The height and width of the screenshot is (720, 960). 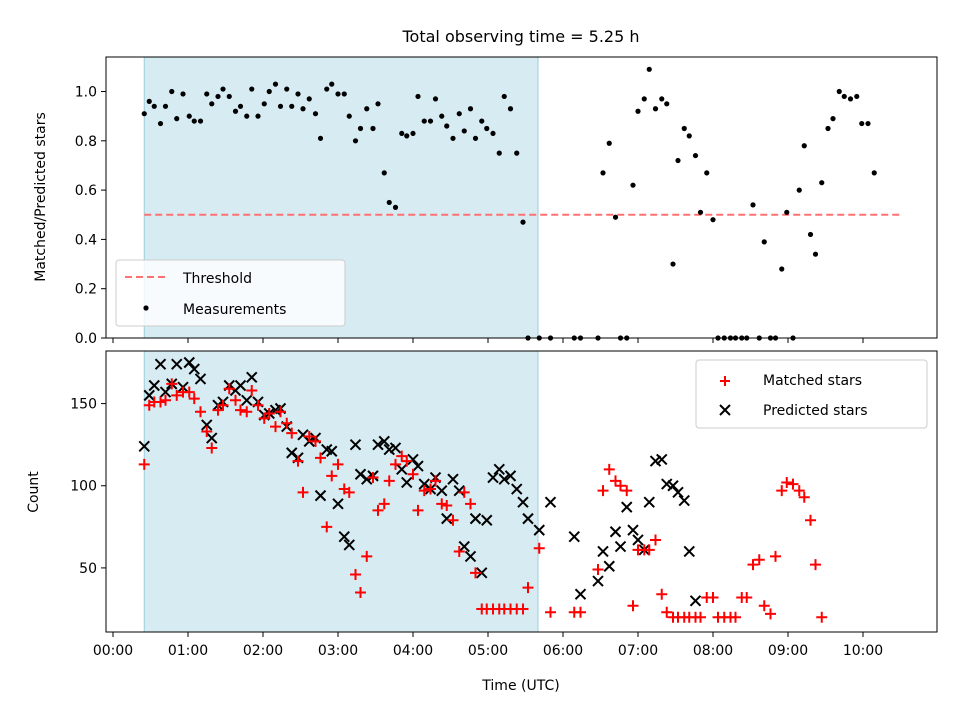 What do you see at coordinates (86, 240) in the screenshot?
I see `ratio-y-tick-label: 0.4` at bounding box center [86, 240].